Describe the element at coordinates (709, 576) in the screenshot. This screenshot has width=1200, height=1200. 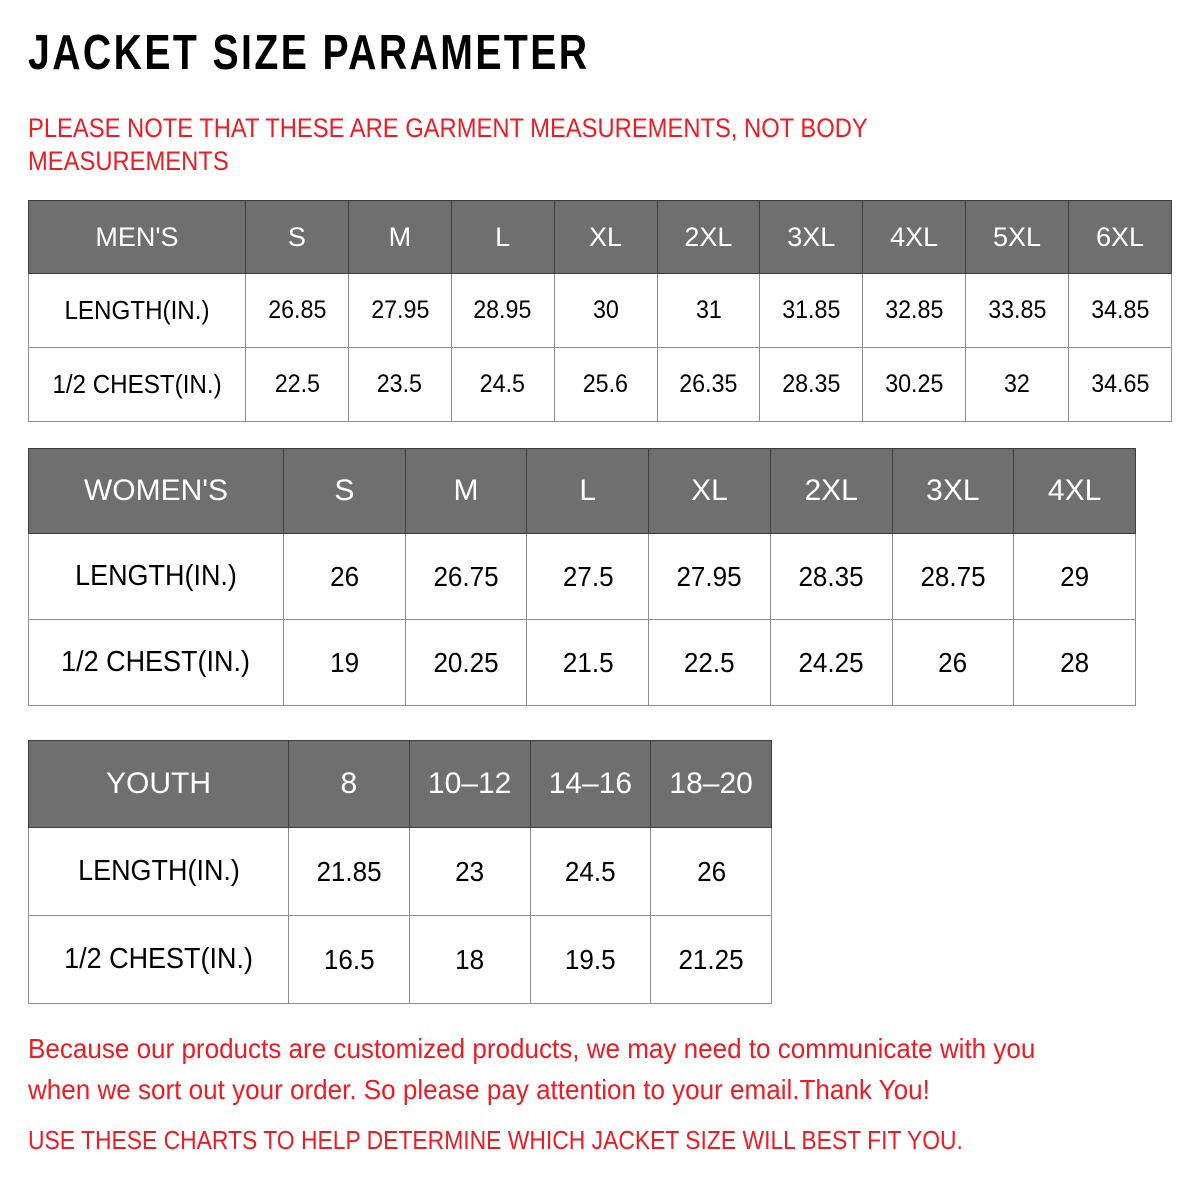
I see `women-measurement-value: 27.95` at that location.